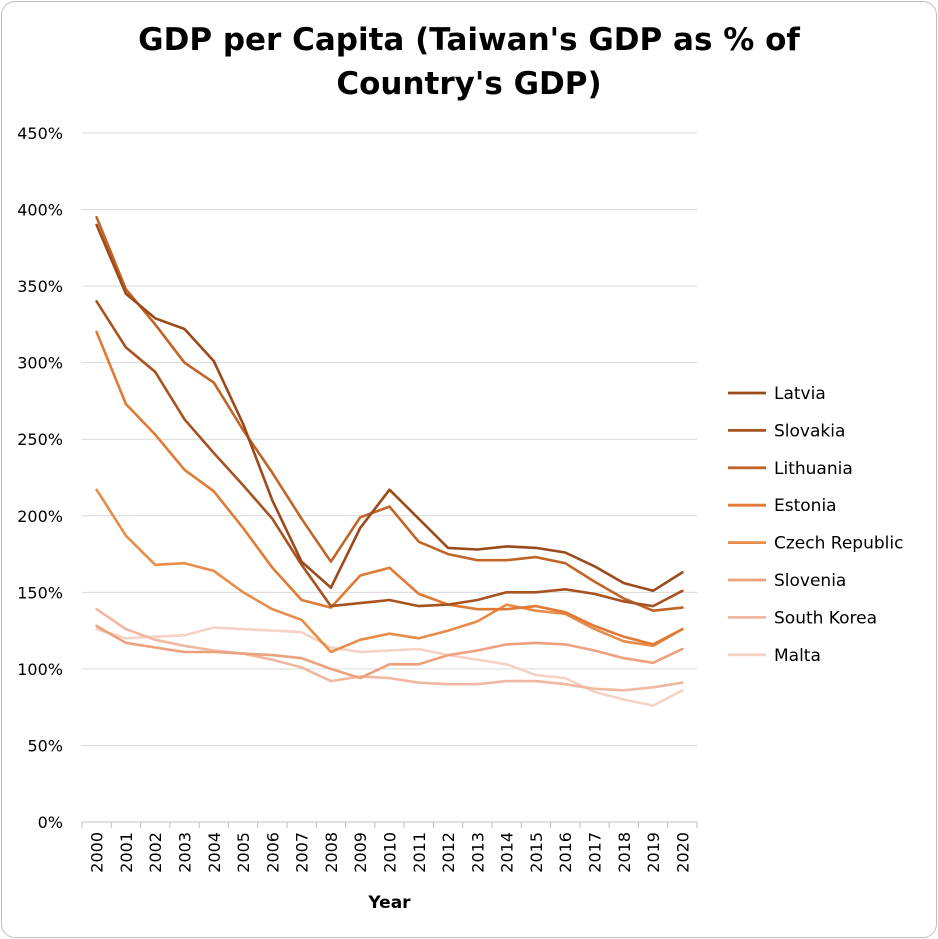 The image size is (938, 939). Describe the element at coordinates (185, 852) in the screenshot. I see `x-tick-label: 2003` at that location.